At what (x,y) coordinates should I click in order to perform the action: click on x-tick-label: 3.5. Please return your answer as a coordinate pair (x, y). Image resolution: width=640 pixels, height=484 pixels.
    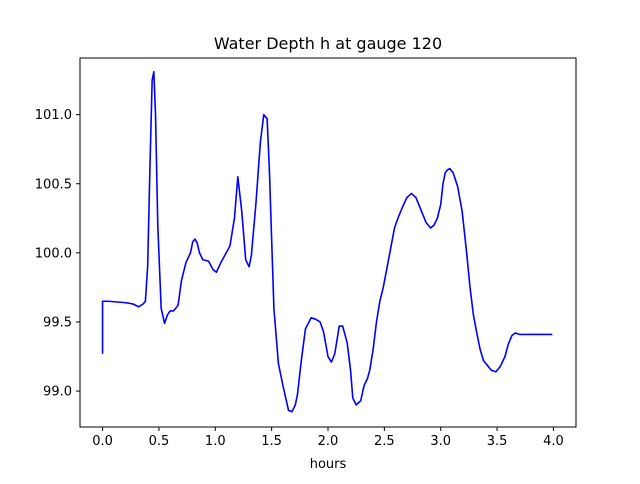
    Looking at the image, I should click on (497, 441).